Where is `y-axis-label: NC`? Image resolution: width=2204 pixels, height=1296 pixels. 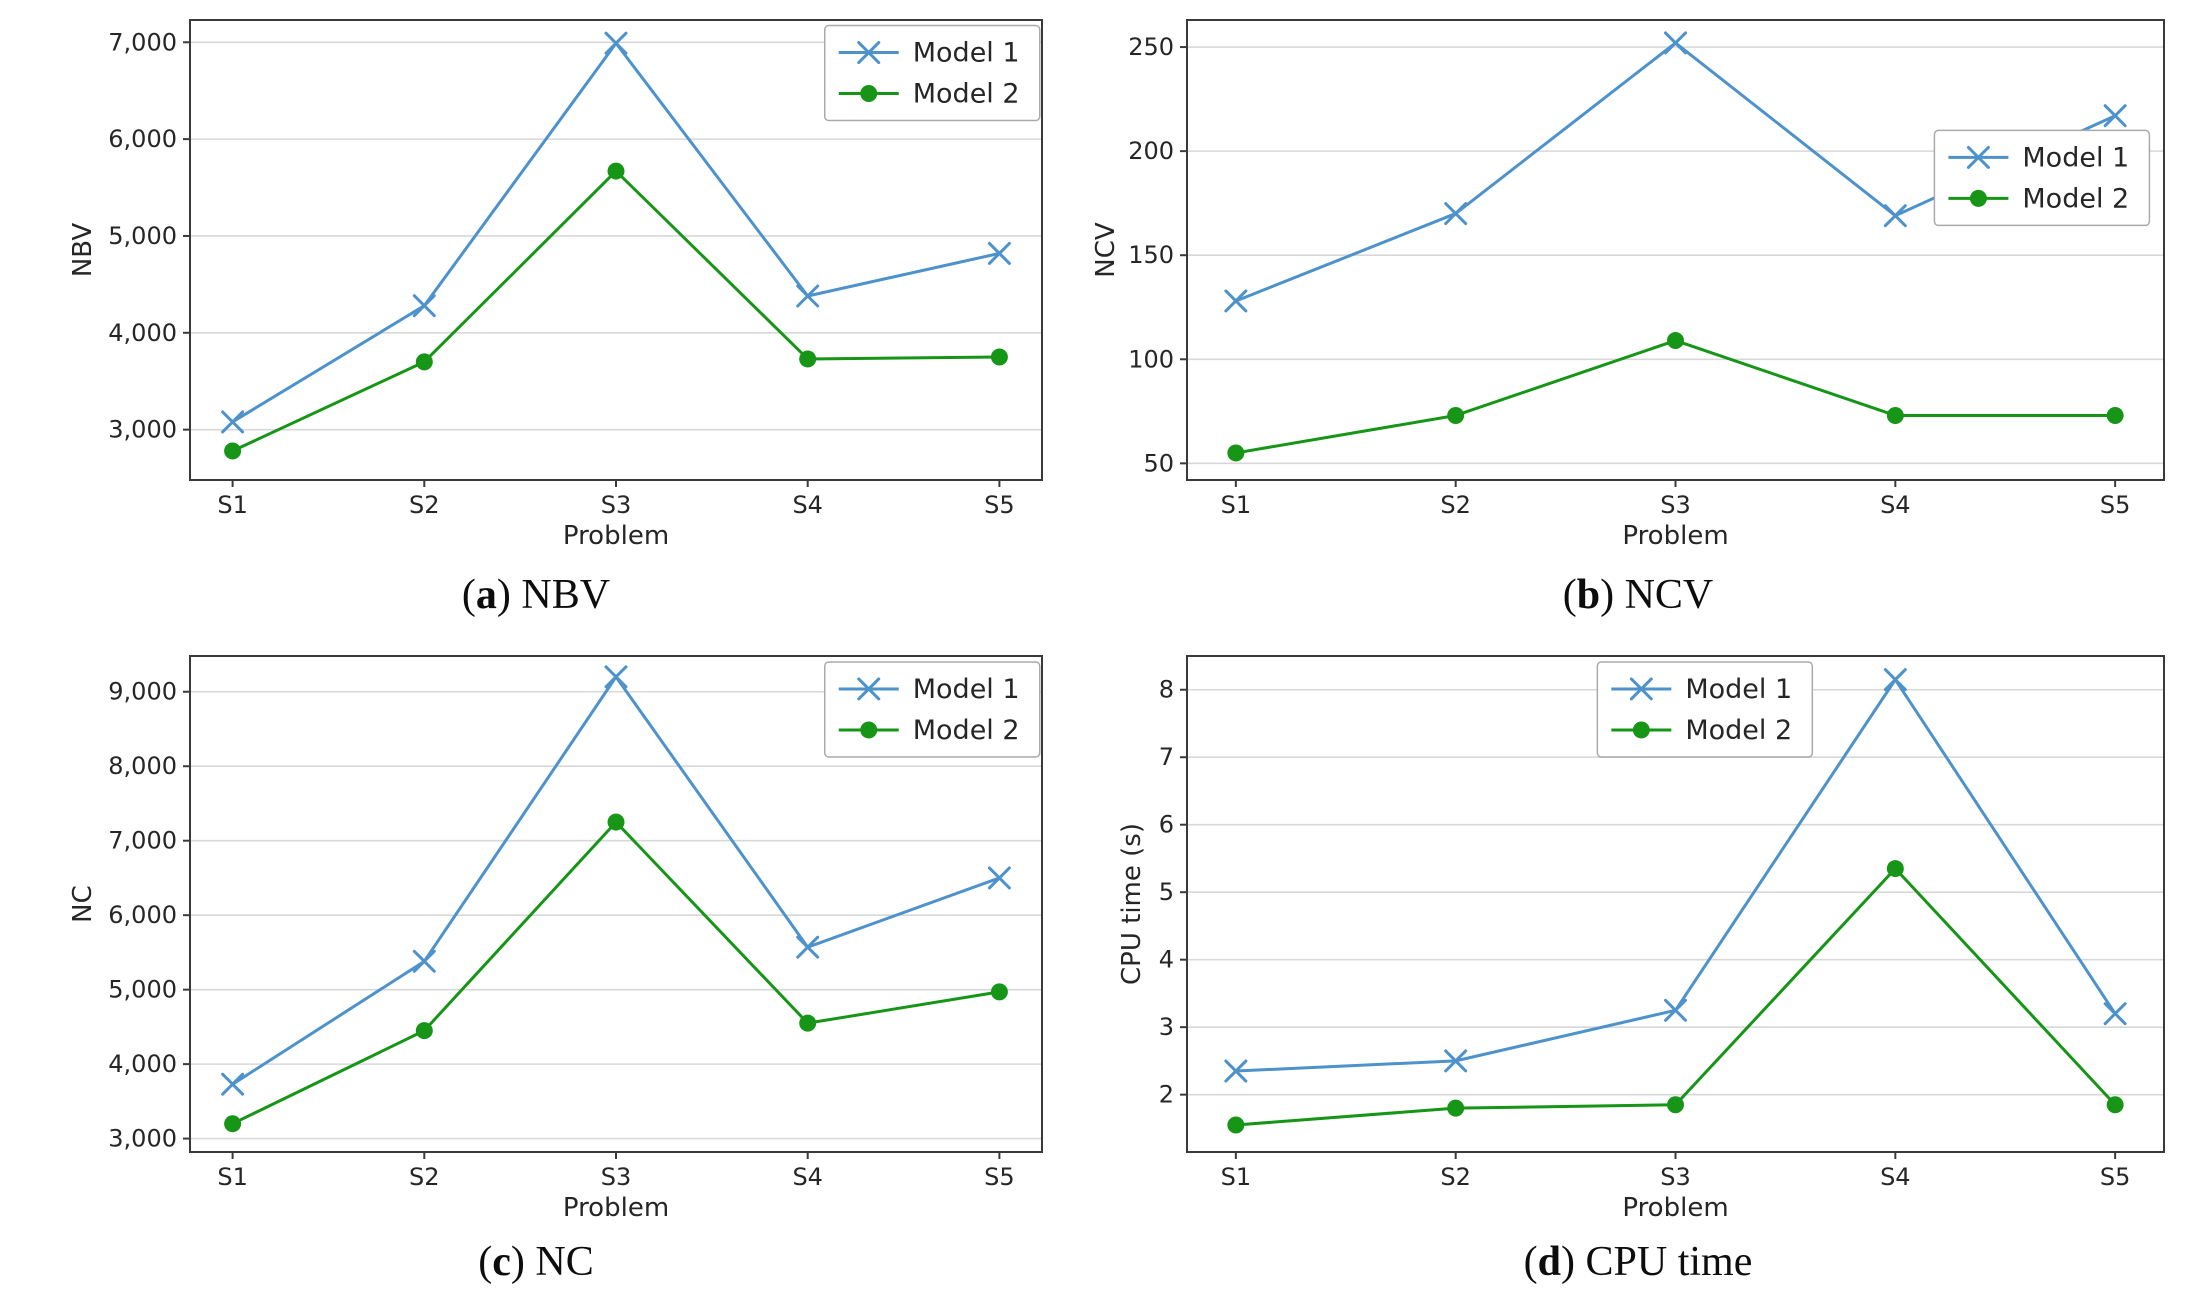 y-axis-label: NC is located at coordinates (83, 904).